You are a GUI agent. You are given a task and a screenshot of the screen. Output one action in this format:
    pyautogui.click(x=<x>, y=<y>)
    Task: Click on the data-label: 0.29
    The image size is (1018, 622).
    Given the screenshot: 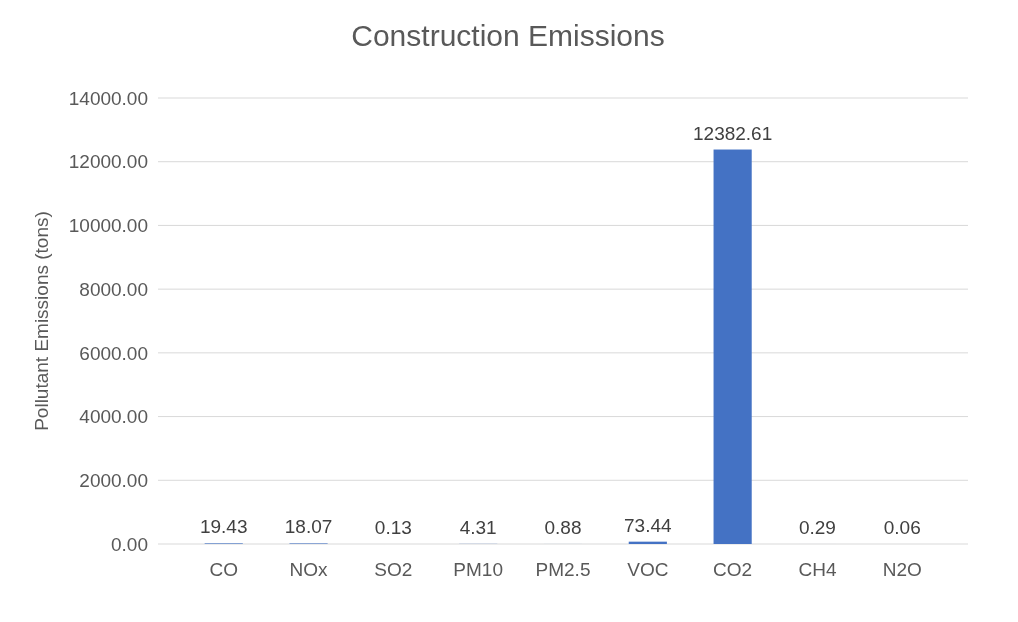 What is the action you would take?
    pyautogui.click(x=817, y=527)
    